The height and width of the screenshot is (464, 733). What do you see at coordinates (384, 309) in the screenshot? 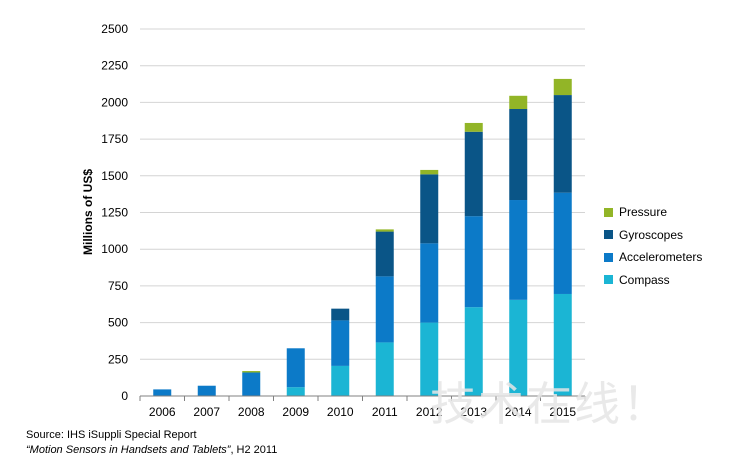
I see `bar-2011-accelerometers` at bounding box center [384, 309].